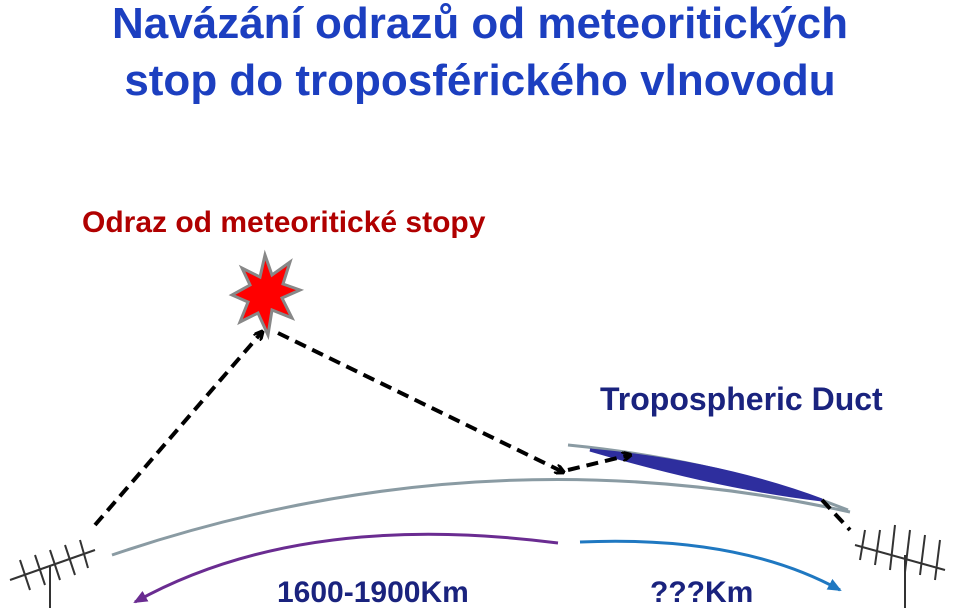 This screenshot has height=608, width=960. Describe the element at coordinates (479, 80) in the screenshot. I see `title-line: stop do troposférického vlnovodu` at that location.